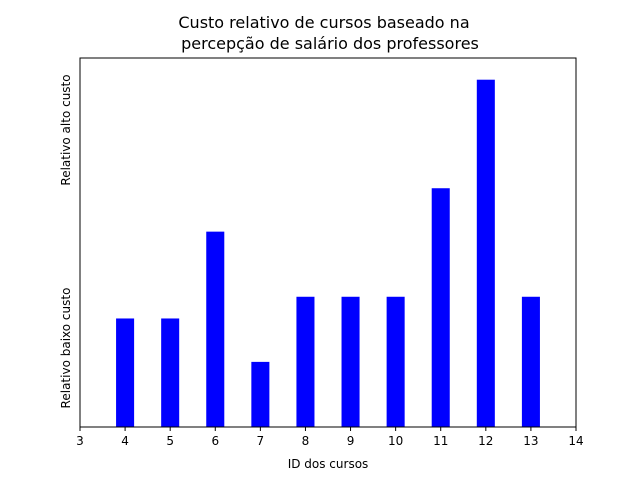 Image resolution: width=640 pixels, height=480 pixels. What do you see at coordinates (330, 437) in the screenshot?
I see `x-axis-ticks: 3 4 5 6 7 8 9 10 11 12 13 14` at bounding box center [330, 437].